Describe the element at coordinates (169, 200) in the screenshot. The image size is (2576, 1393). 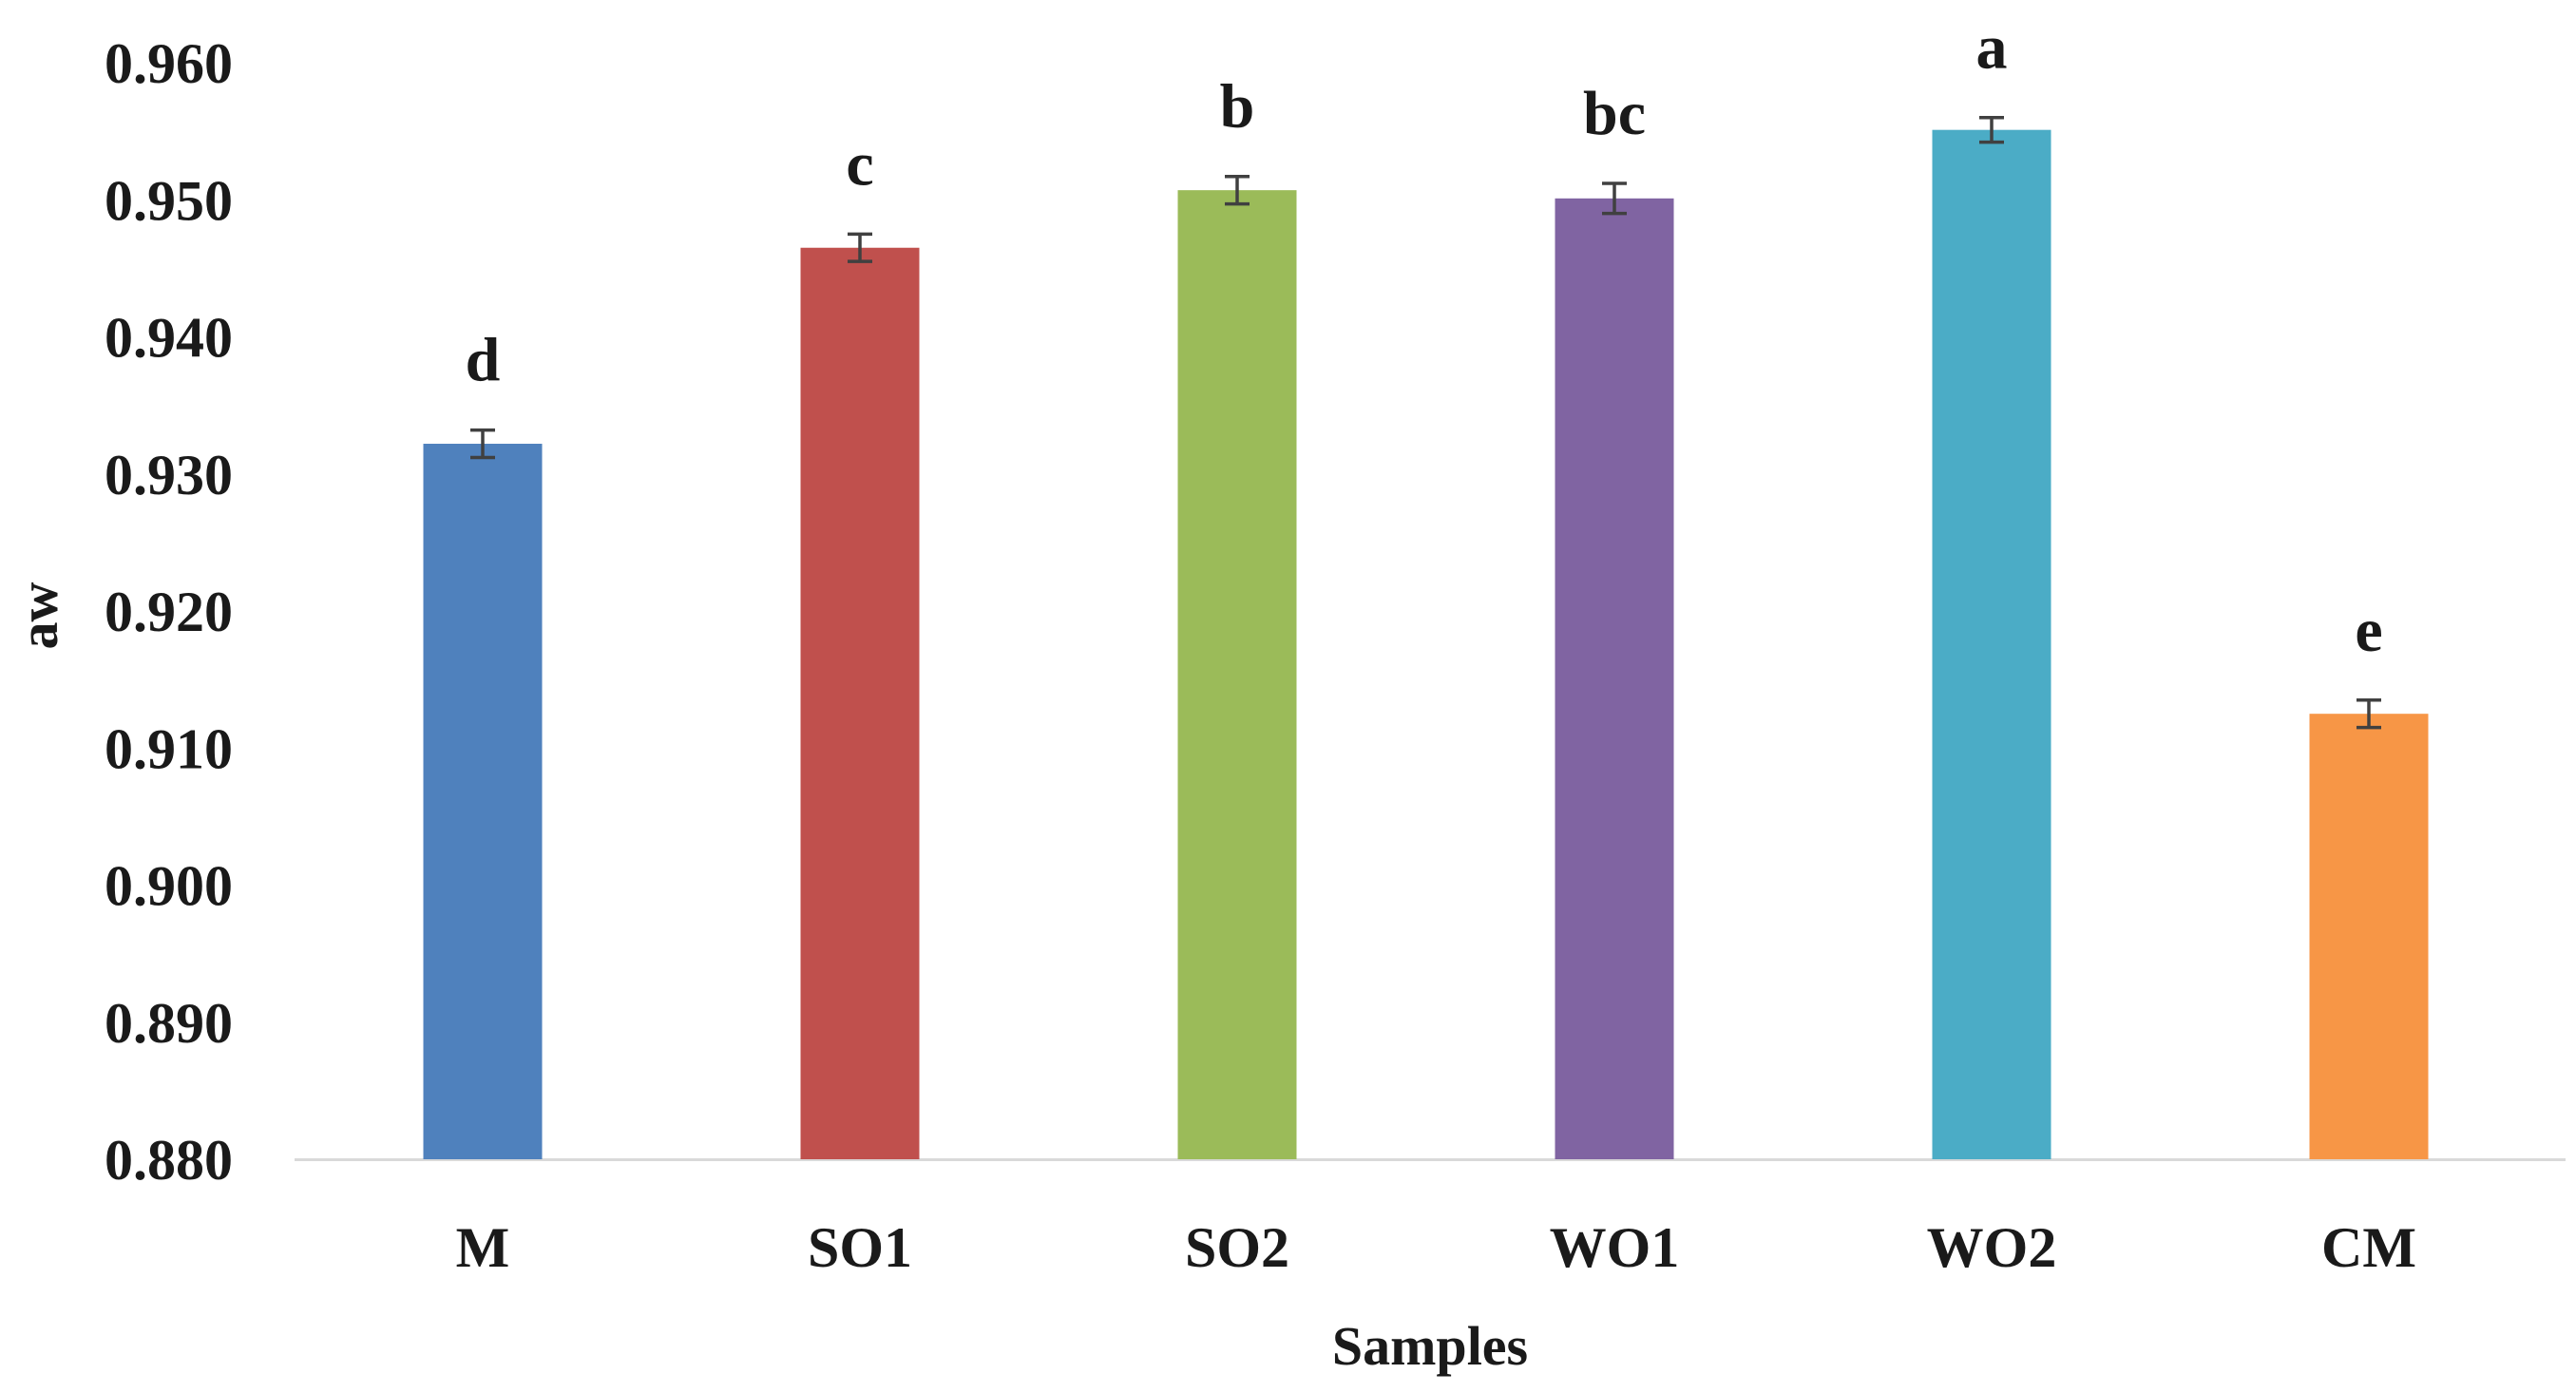
I see `y-tick-label: 0.950` at that location.